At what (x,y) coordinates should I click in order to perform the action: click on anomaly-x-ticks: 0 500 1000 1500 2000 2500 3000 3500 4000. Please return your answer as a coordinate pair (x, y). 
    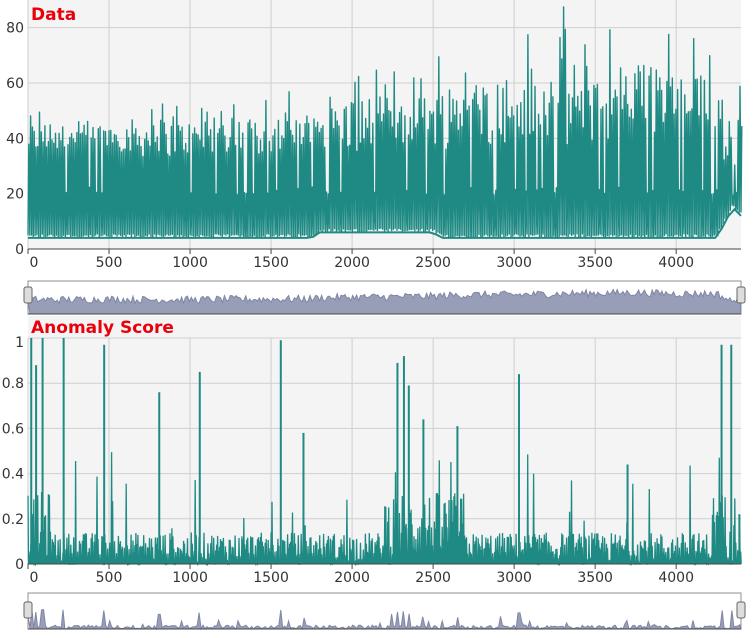
    Looking at the image, I should click on (360, 575).